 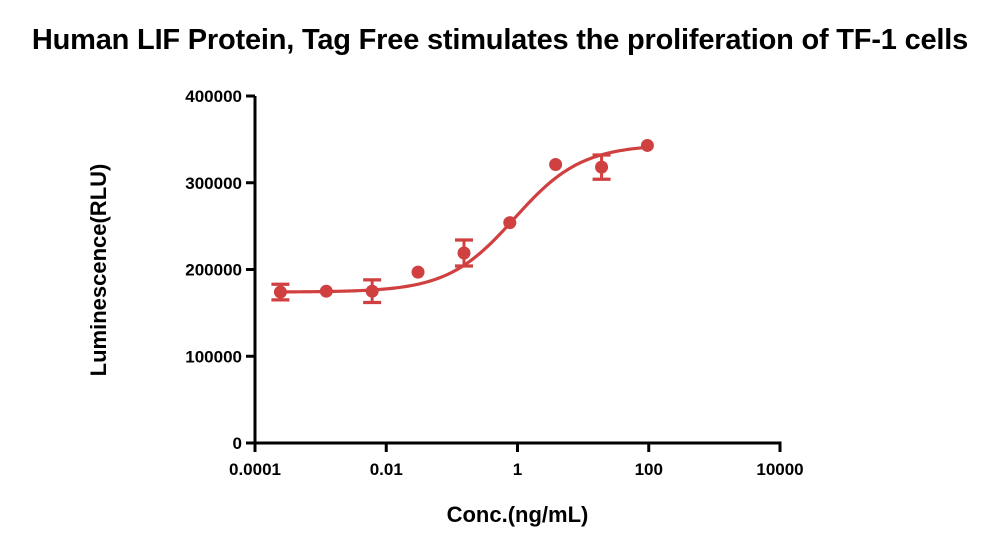 I want to click on y-axis-title: Luminescence(RLU), so click(x=98, y=270).